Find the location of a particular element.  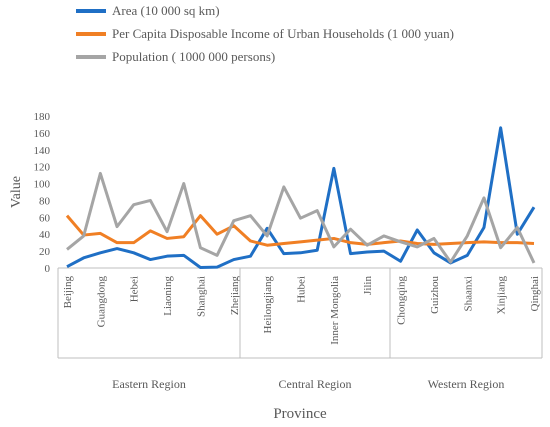

series-line is located at coordinates (300, 230).